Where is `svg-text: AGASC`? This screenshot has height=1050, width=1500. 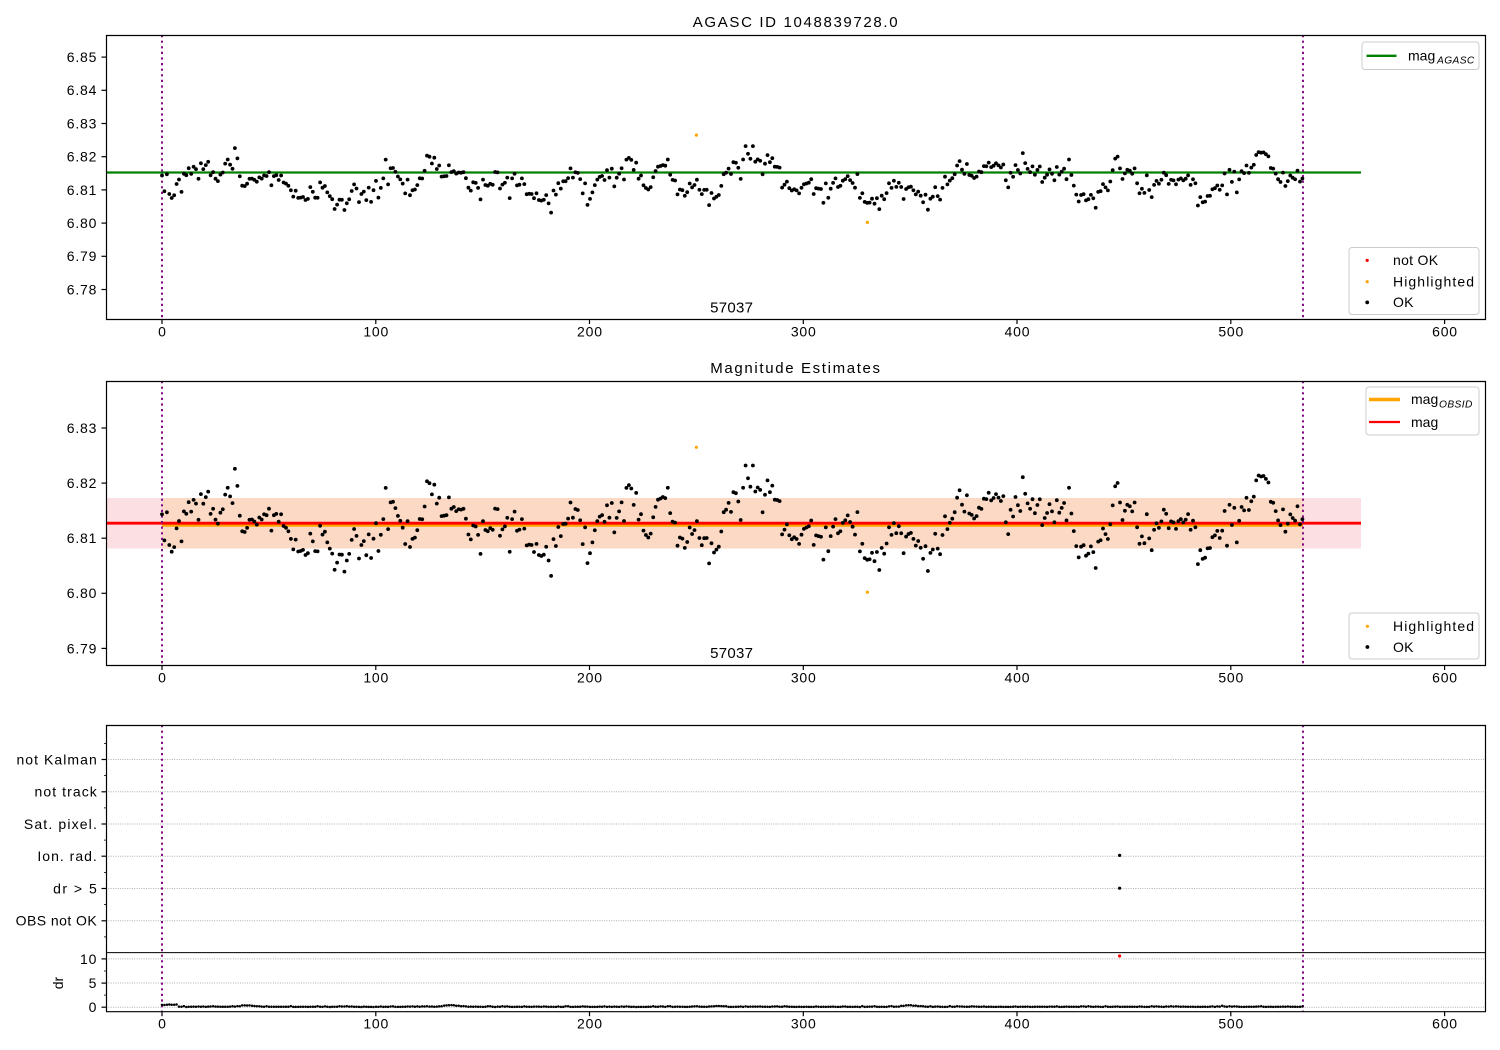
svg-text: AGASC is located at coordinates (1455, 61).